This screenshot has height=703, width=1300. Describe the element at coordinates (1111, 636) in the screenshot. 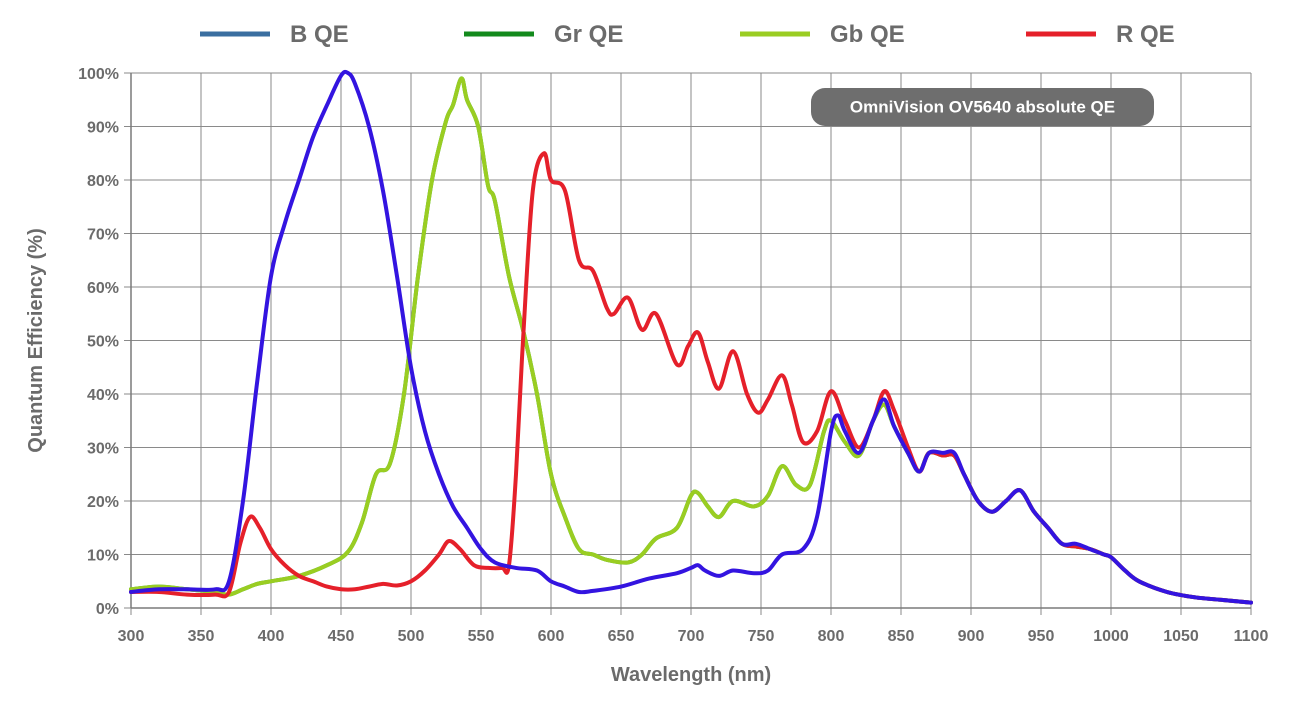

I see `x-tick-label: 1000` at that location.